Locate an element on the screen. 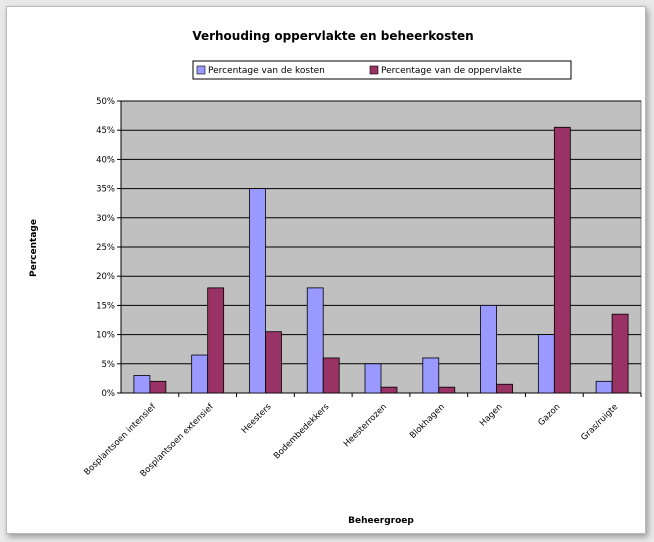 The image size is (654, 542). y-tick-label: 10% is located at coordinates (105, 336).